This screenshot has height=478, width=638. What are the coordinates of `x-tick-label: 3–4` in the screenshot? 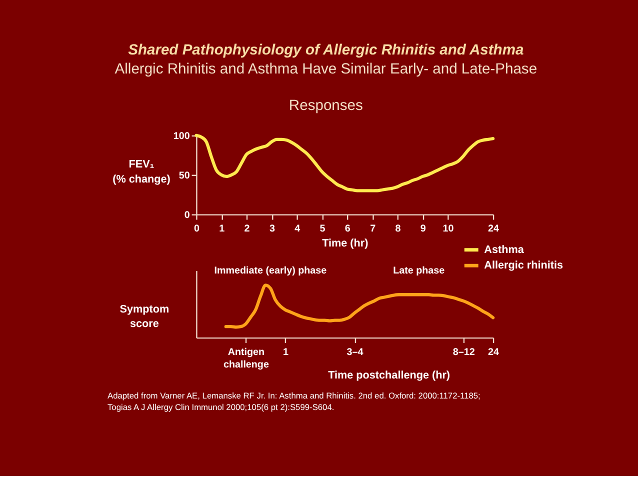 It's located at (355, 352).